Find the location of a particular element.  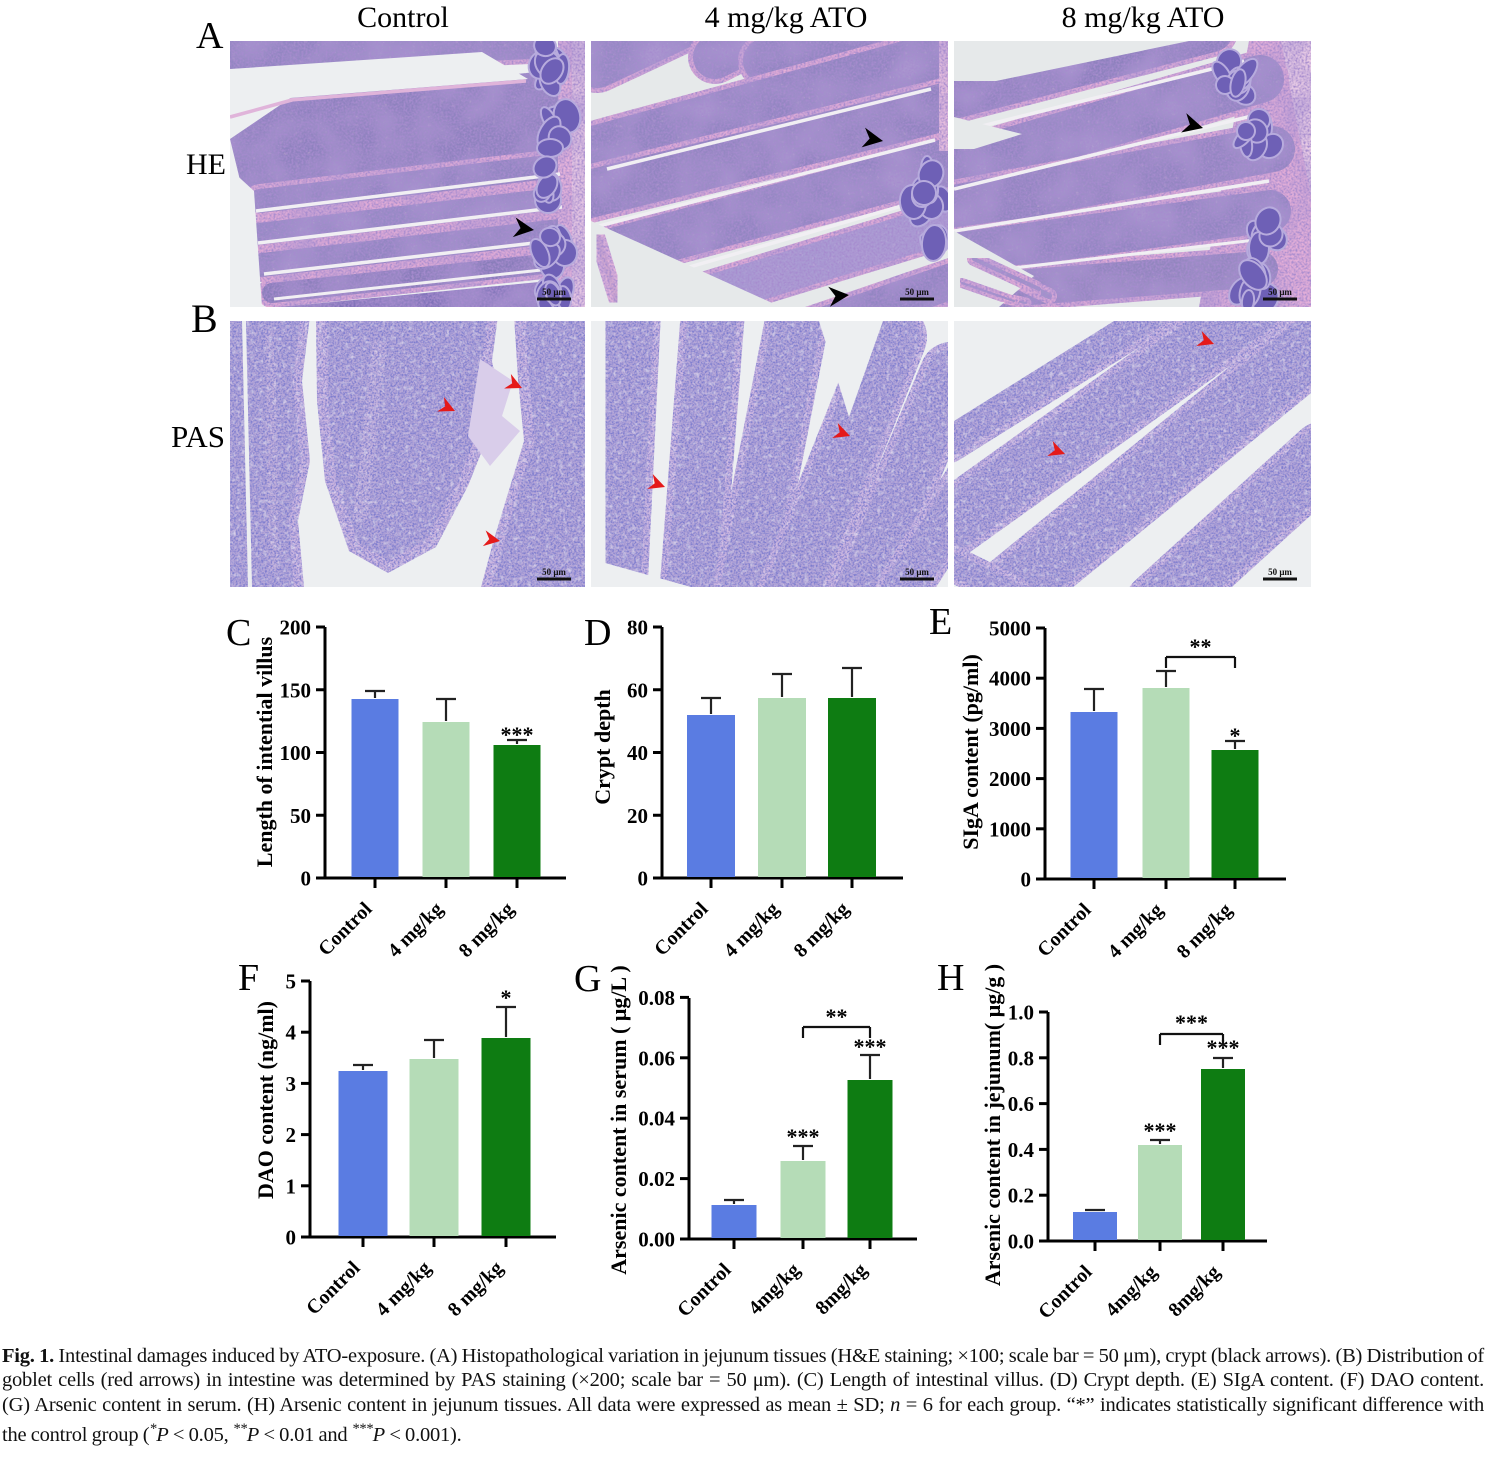

svg-text: Crypt depth is located at coordinates (602, 747).